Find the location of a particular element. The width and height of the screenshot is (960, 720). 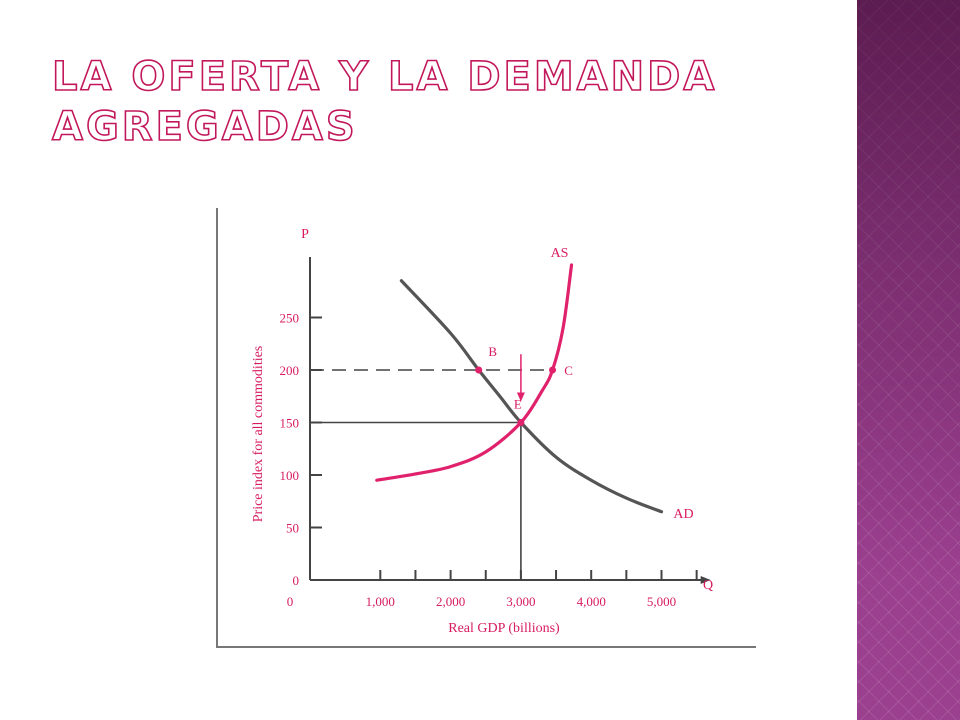

decorative-side-band is located at coordinates (908, 360).